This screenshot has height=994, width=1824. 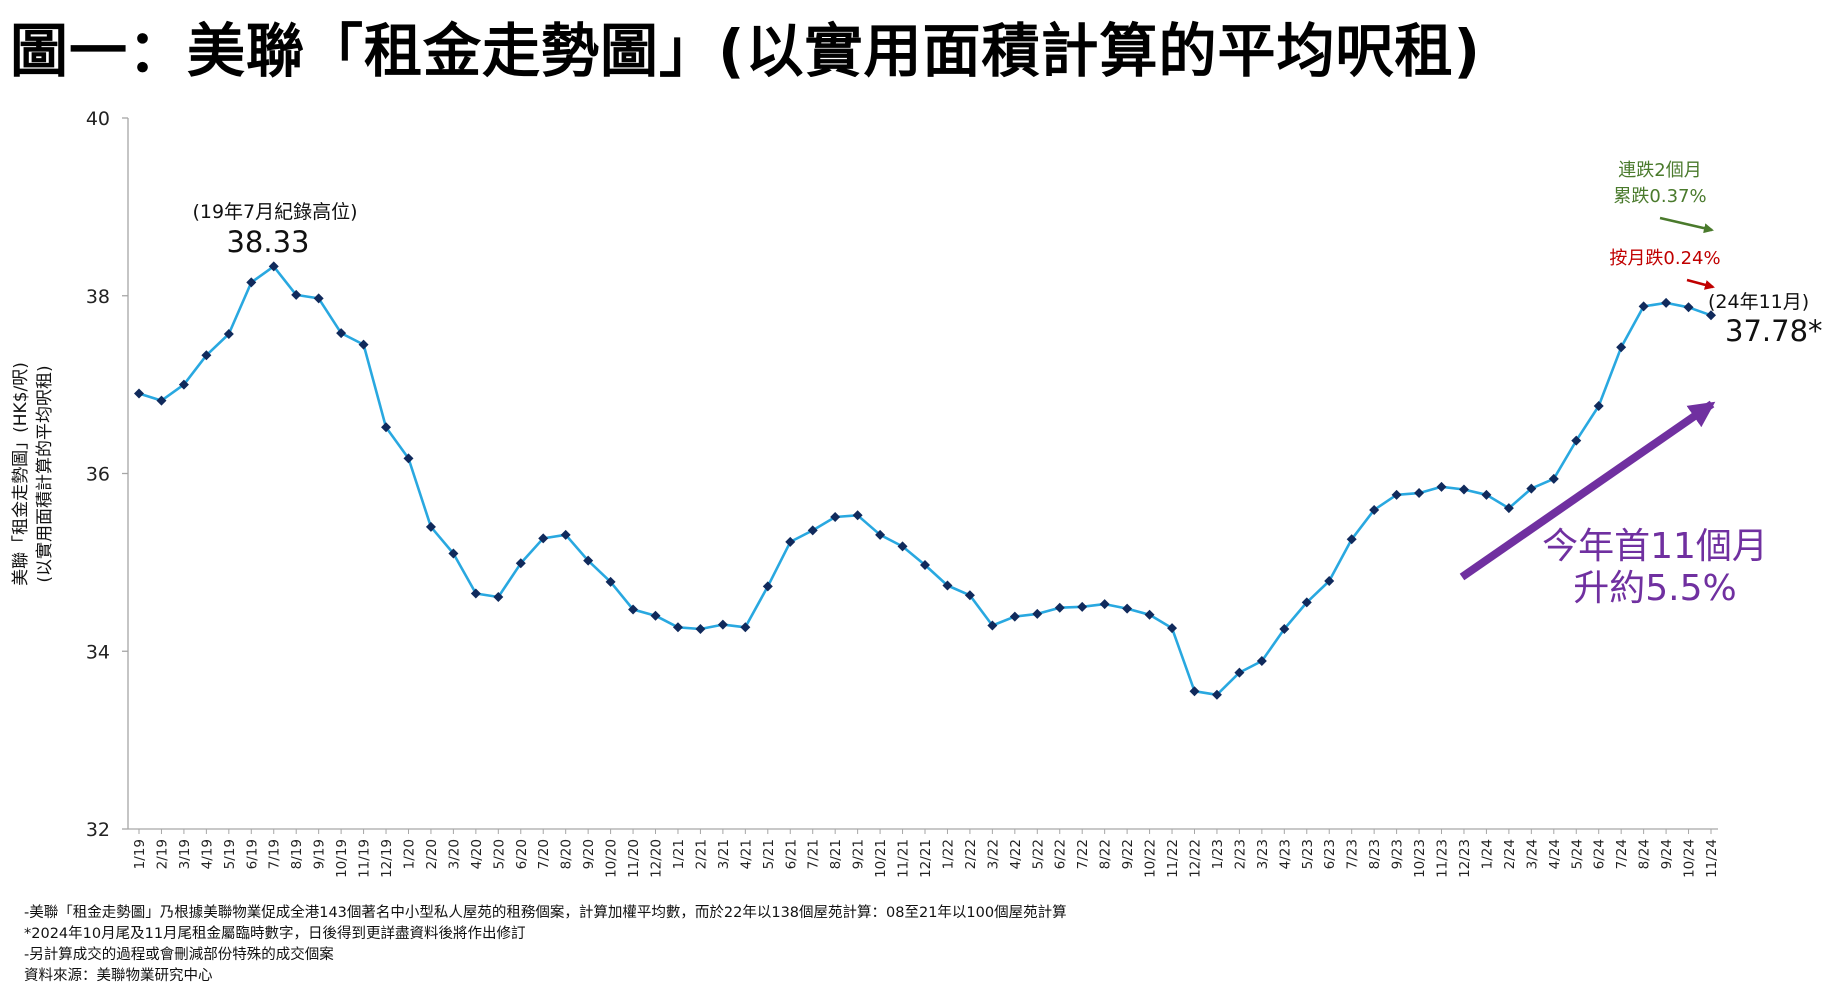 What do you see at coordinates (1375, 854) in the screenshot?
I see `x-tick-label: 8/23` at bounding box center [1375, 854].